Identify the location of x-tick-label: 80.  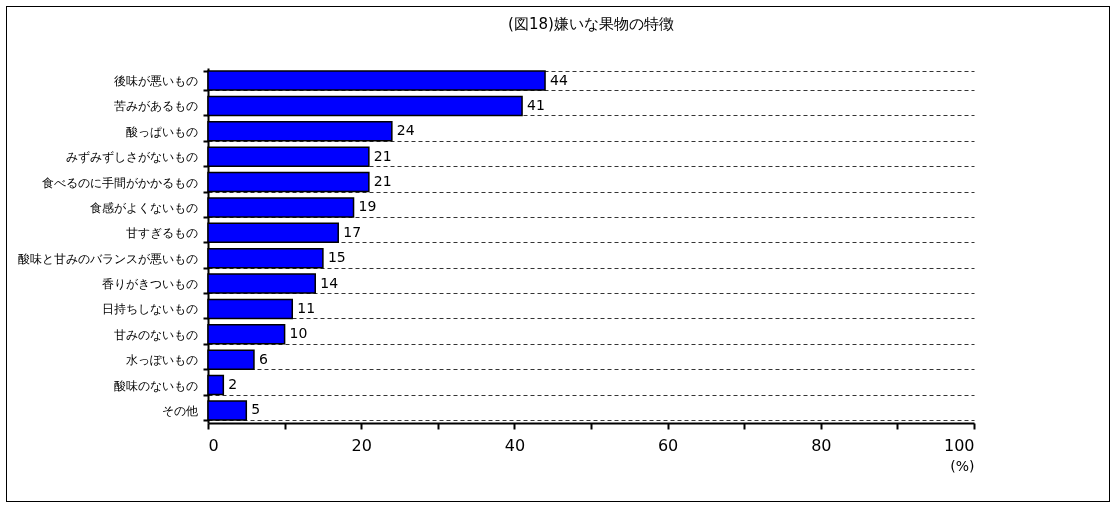
(821, 445).